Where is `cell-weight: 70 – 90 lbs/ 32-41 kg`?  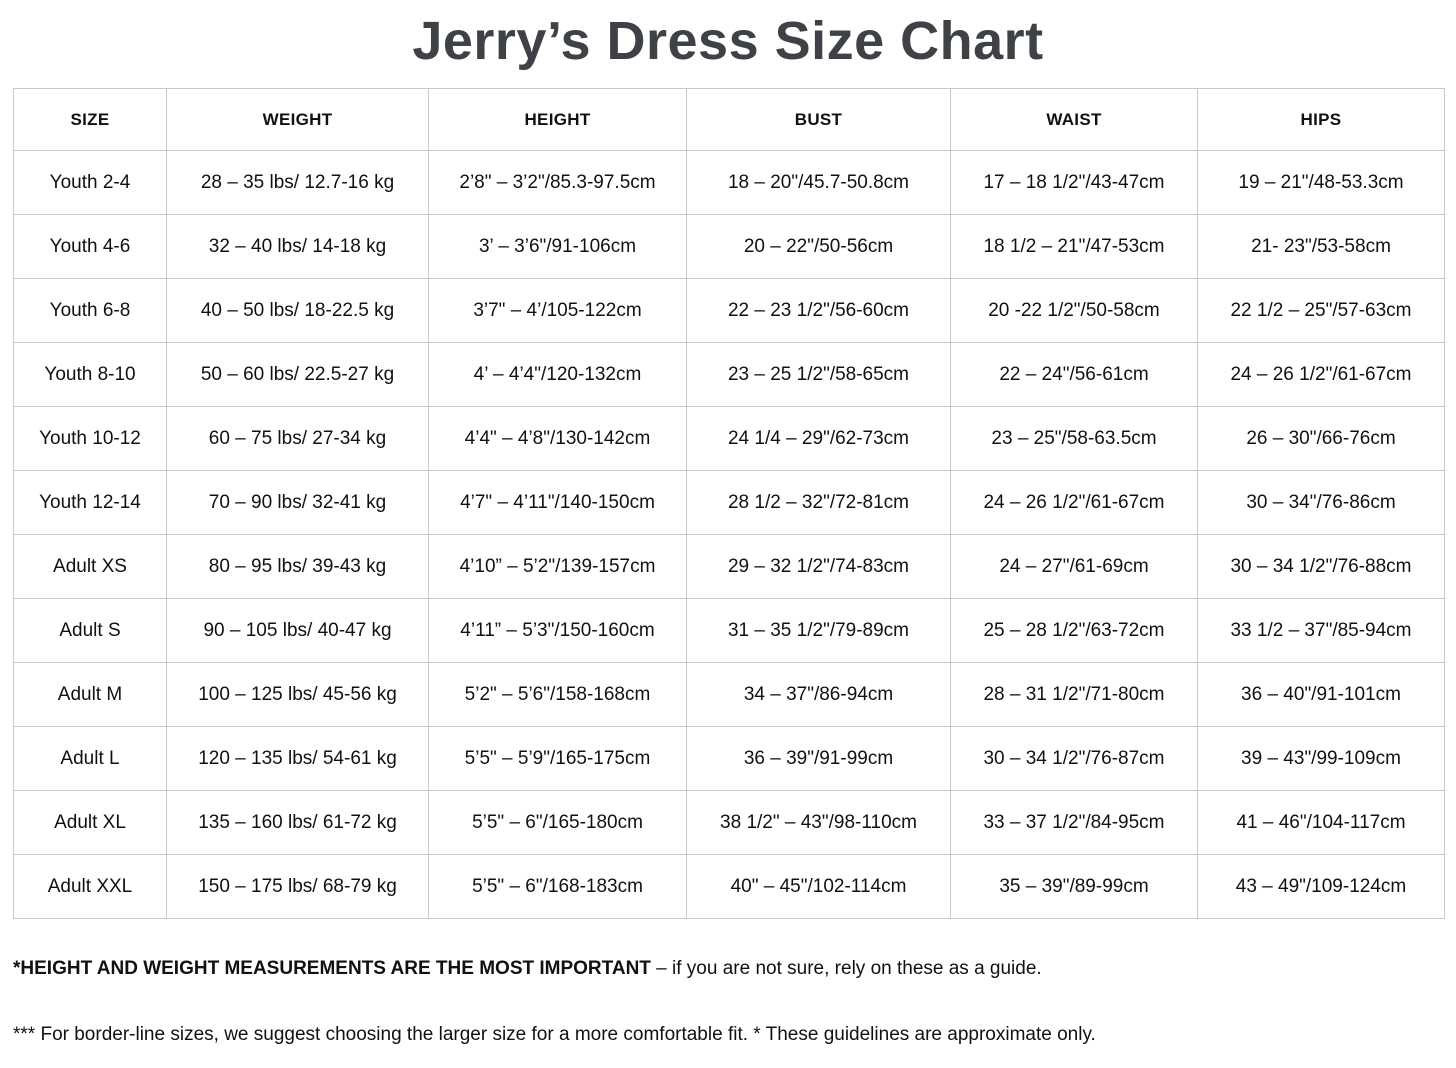 cell-weight: 70 – 90 lbs/ 32-41 kg is located at coordinates (297, 502).